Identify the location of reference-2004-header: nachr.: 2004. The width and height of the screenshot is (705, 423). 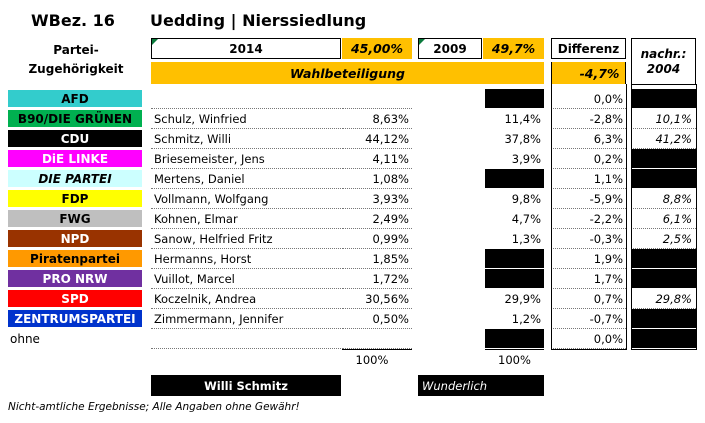
(663, 61).